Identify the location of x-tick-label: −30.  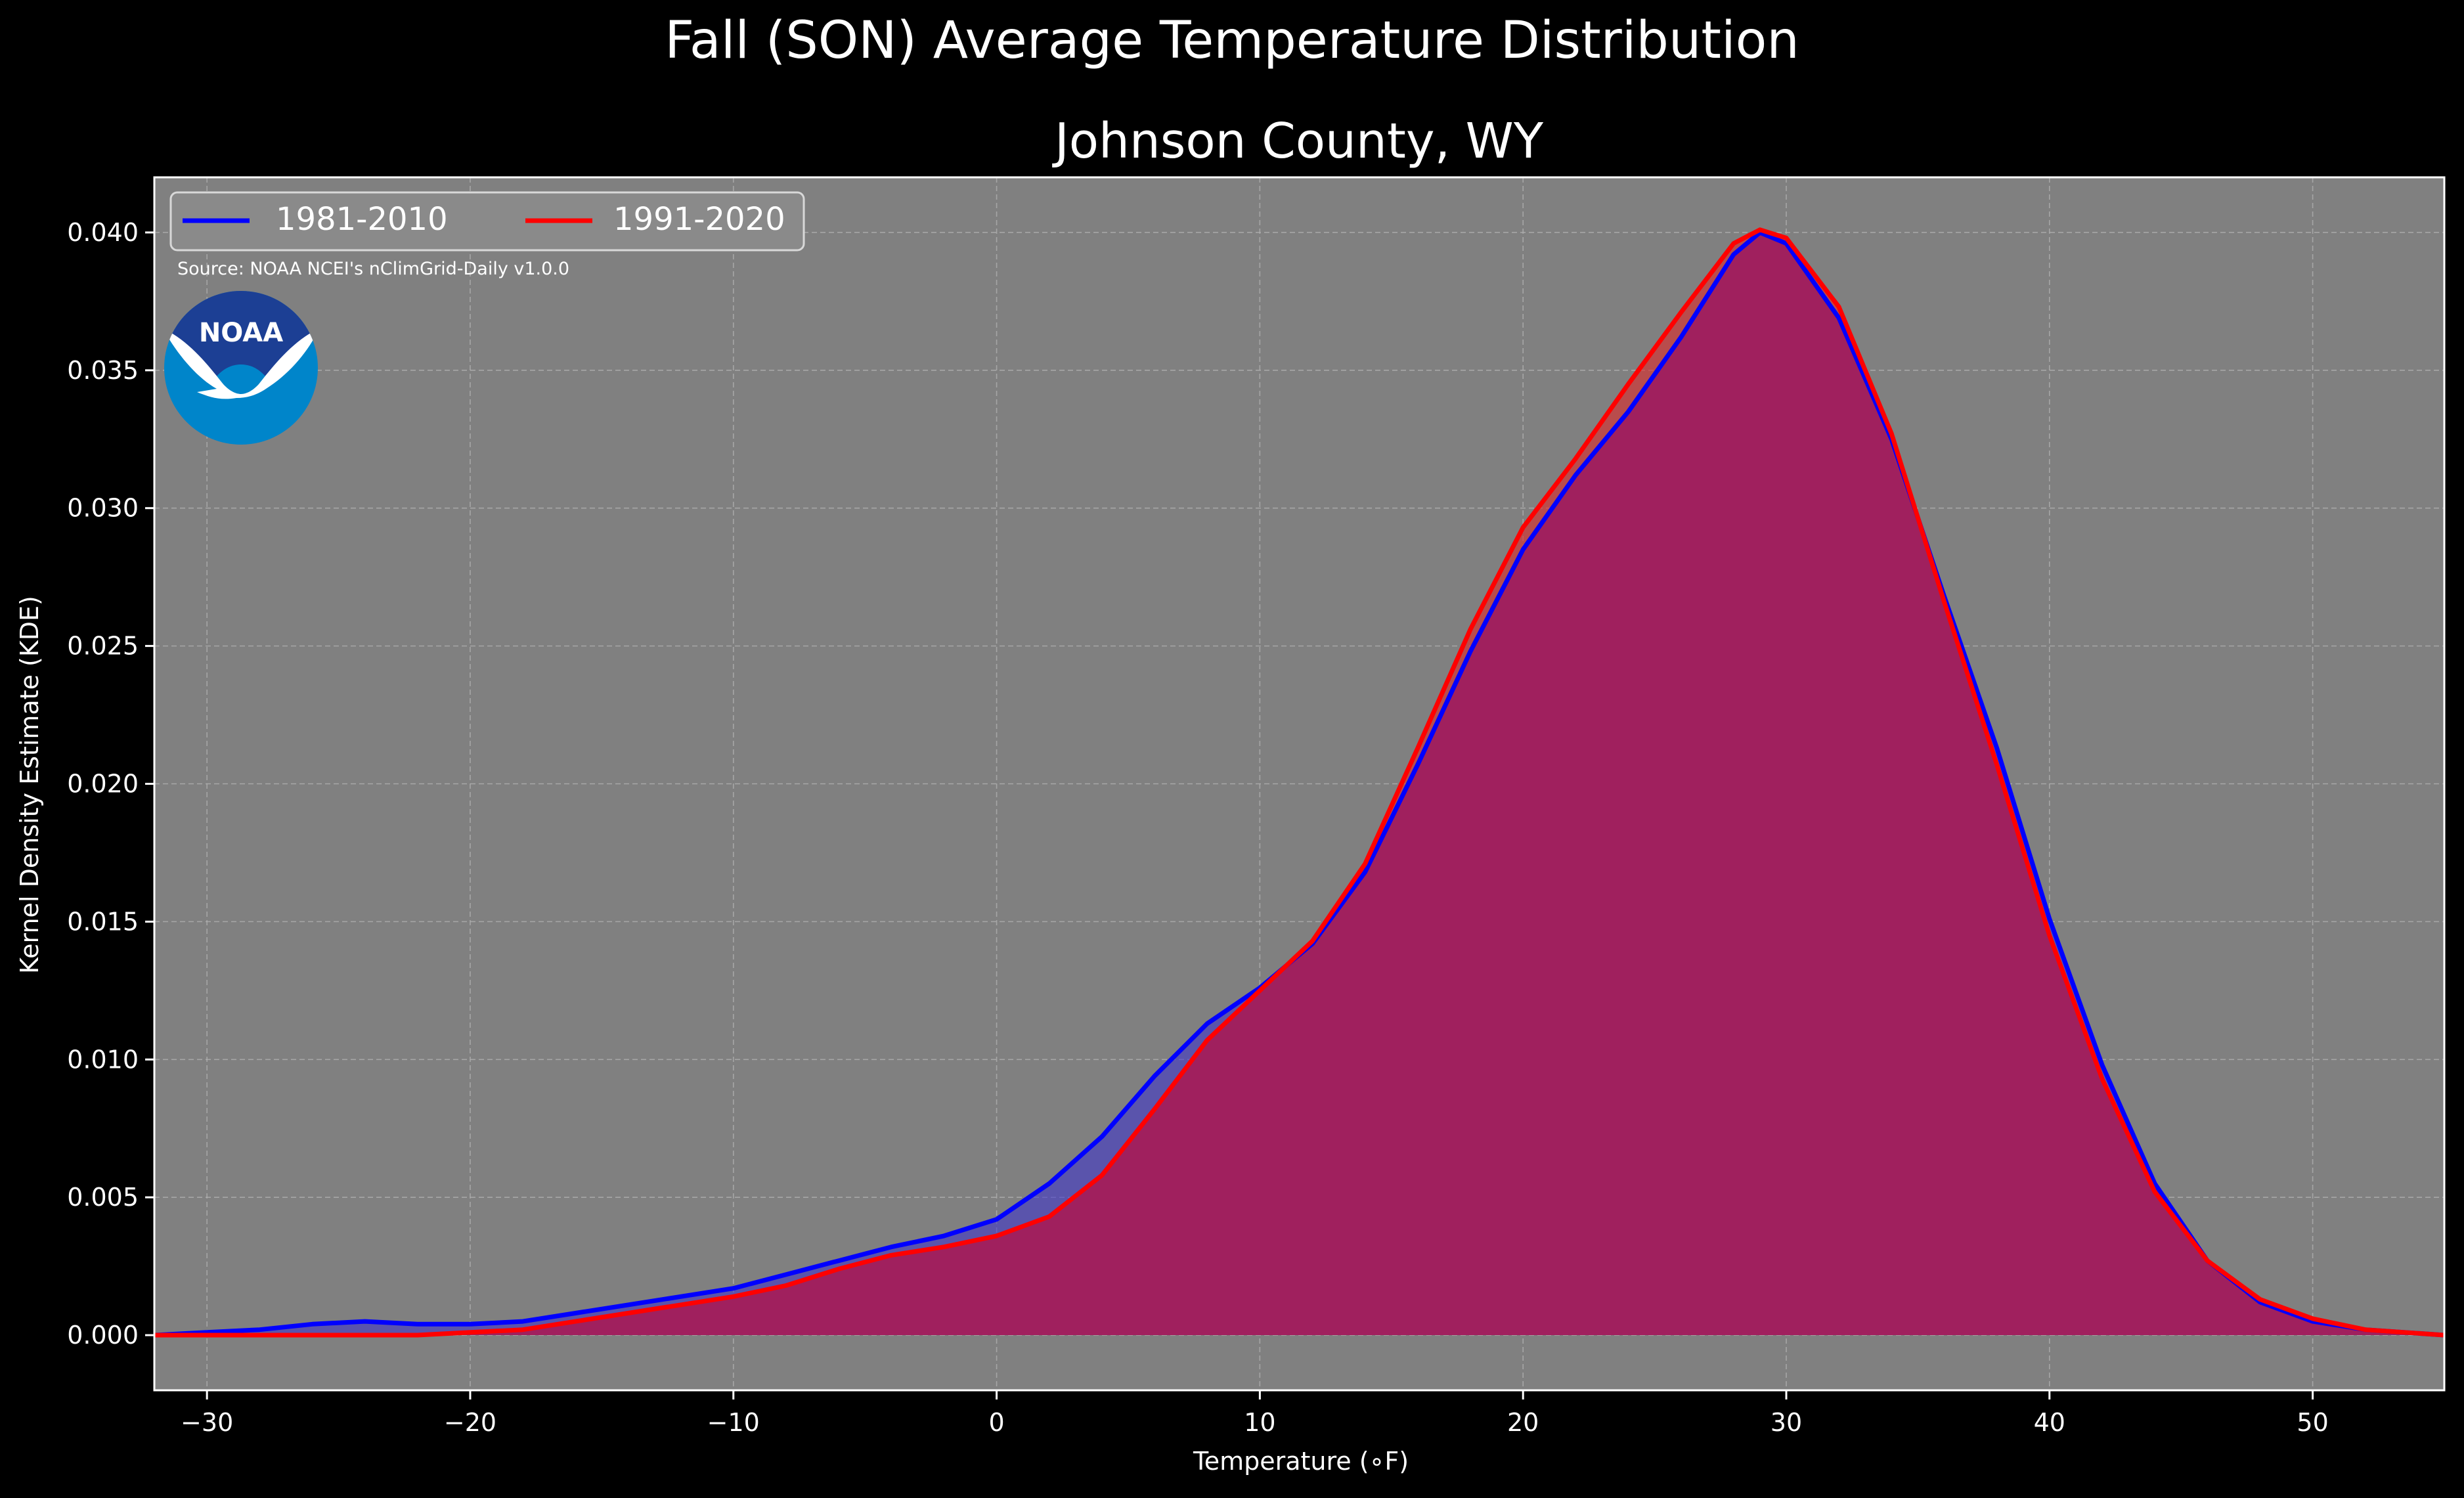
(207, 1422).